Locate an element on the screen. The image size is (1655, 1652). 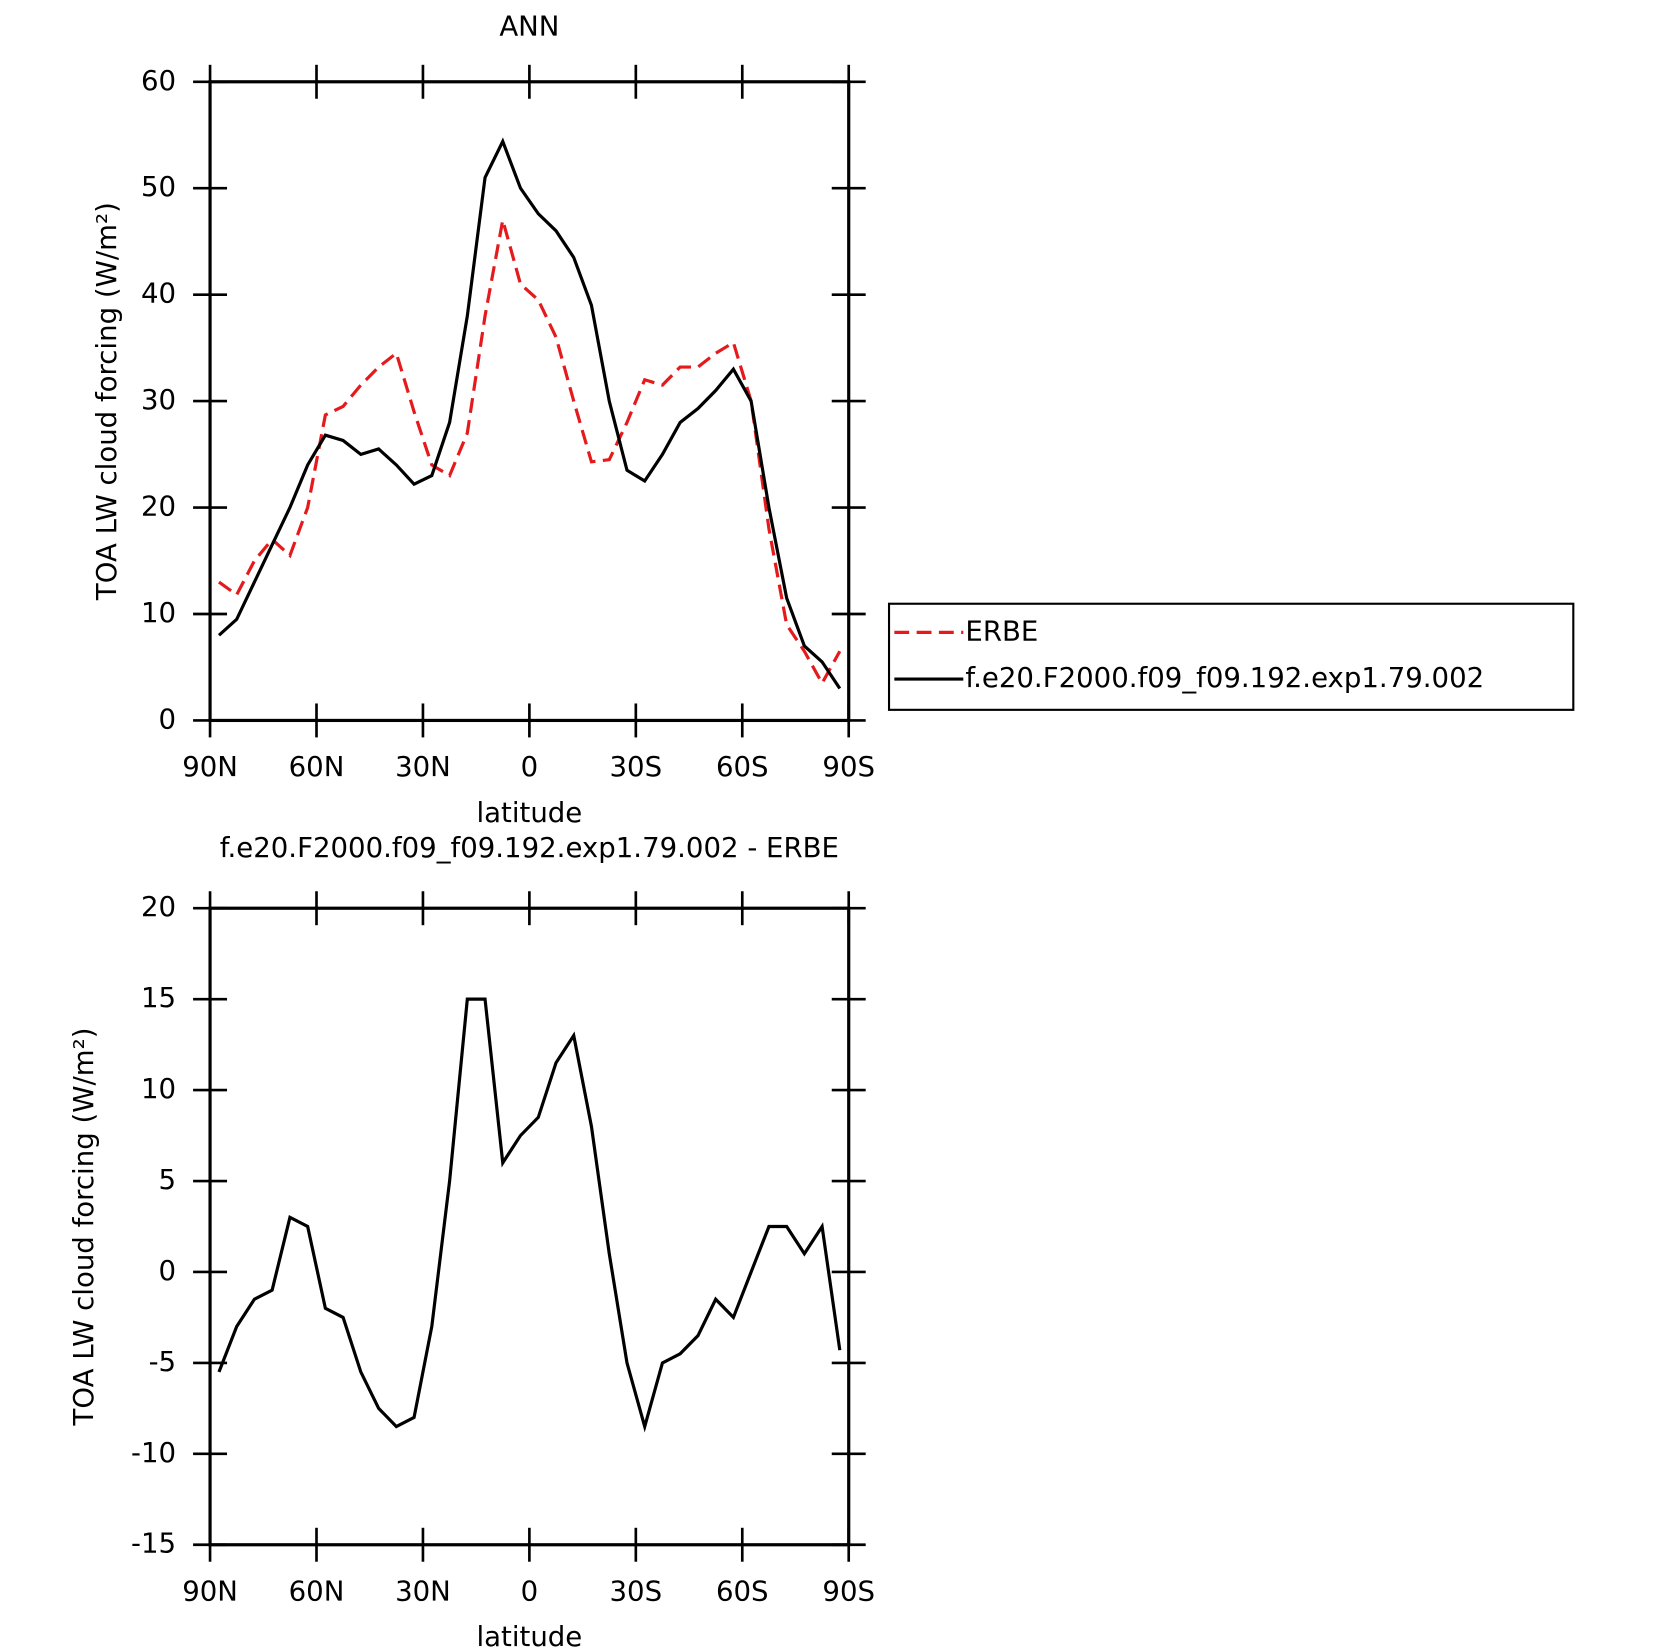
legend-label: f.e20.F2000.f09_f09.192.exp1.79.002 is located at coordinates (1224, 677).